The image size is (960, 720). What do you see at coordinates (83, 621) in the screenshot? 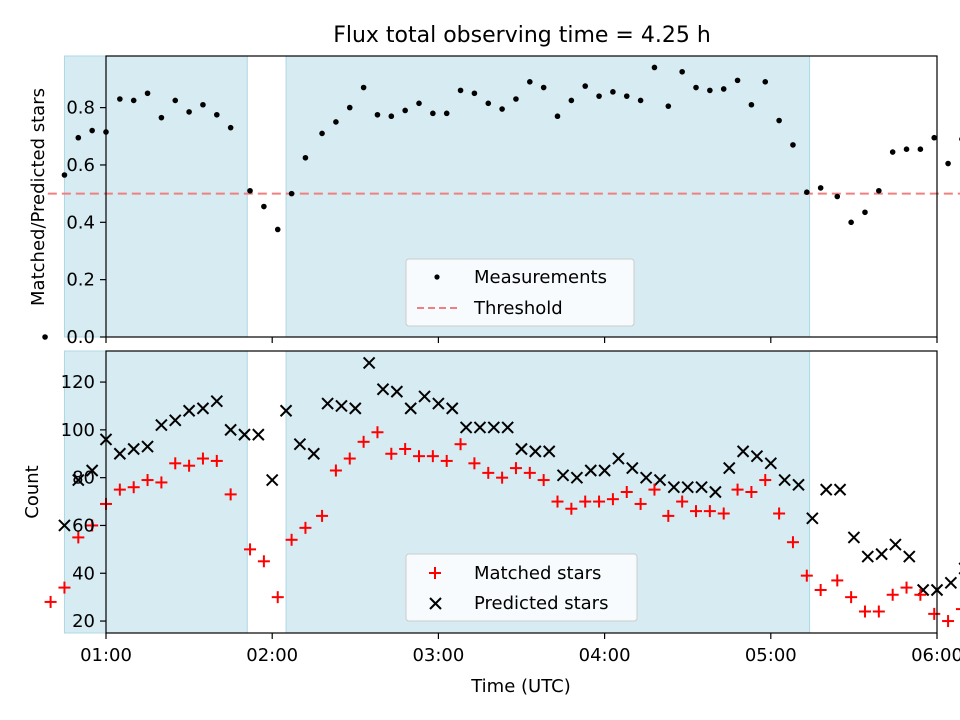
I see `bottom-y-tick-label: 20` at bounding box center [83, 621].